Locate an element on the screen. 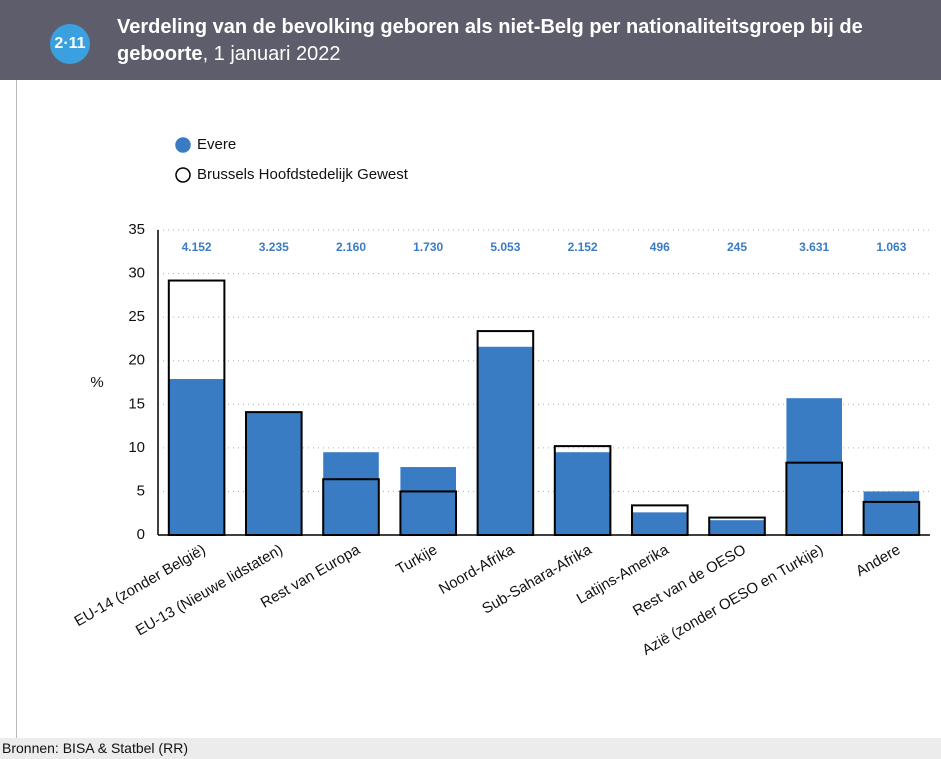 This screenshot has height=759, width=941. count-label: 3.235 is located at coordinates (274, 247).